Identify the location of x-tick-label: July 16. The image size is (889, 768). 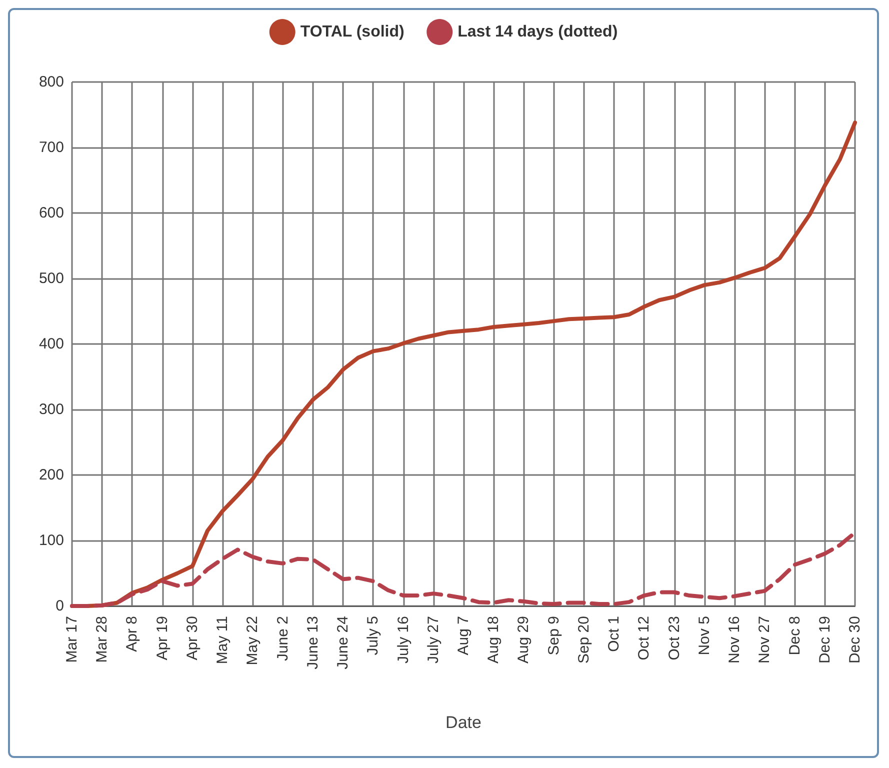
(403, 640).